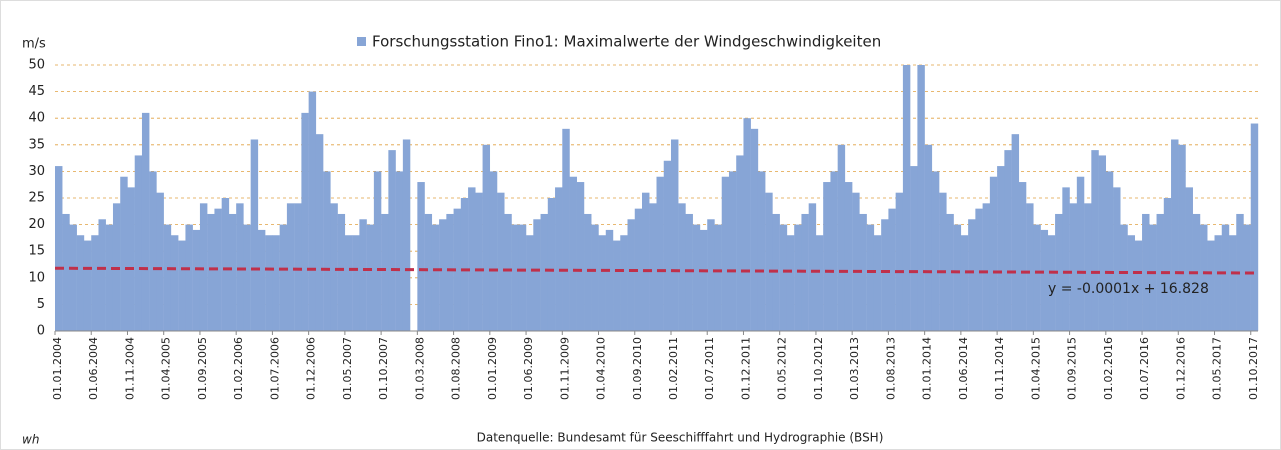 Image resolution: width=1281 pixels, height=450 pixels. What do you see at coordinates (129, 368) in the screenshot?
I see `x-tick-label: 01.11.2004` at bounding box center [129, 368].